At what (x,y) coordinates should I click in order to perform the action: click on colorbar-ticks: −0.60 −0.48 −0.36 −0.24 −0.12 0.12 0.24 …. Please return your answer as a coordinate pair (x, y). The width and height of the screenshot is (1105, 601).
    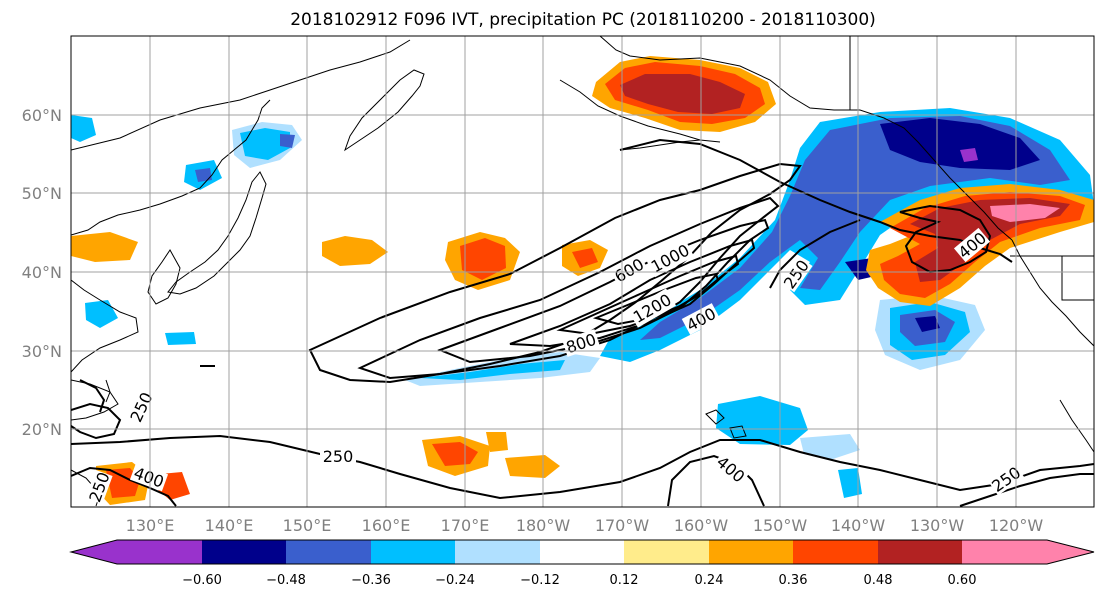
    Looking at the image, I should click on (579, 580).